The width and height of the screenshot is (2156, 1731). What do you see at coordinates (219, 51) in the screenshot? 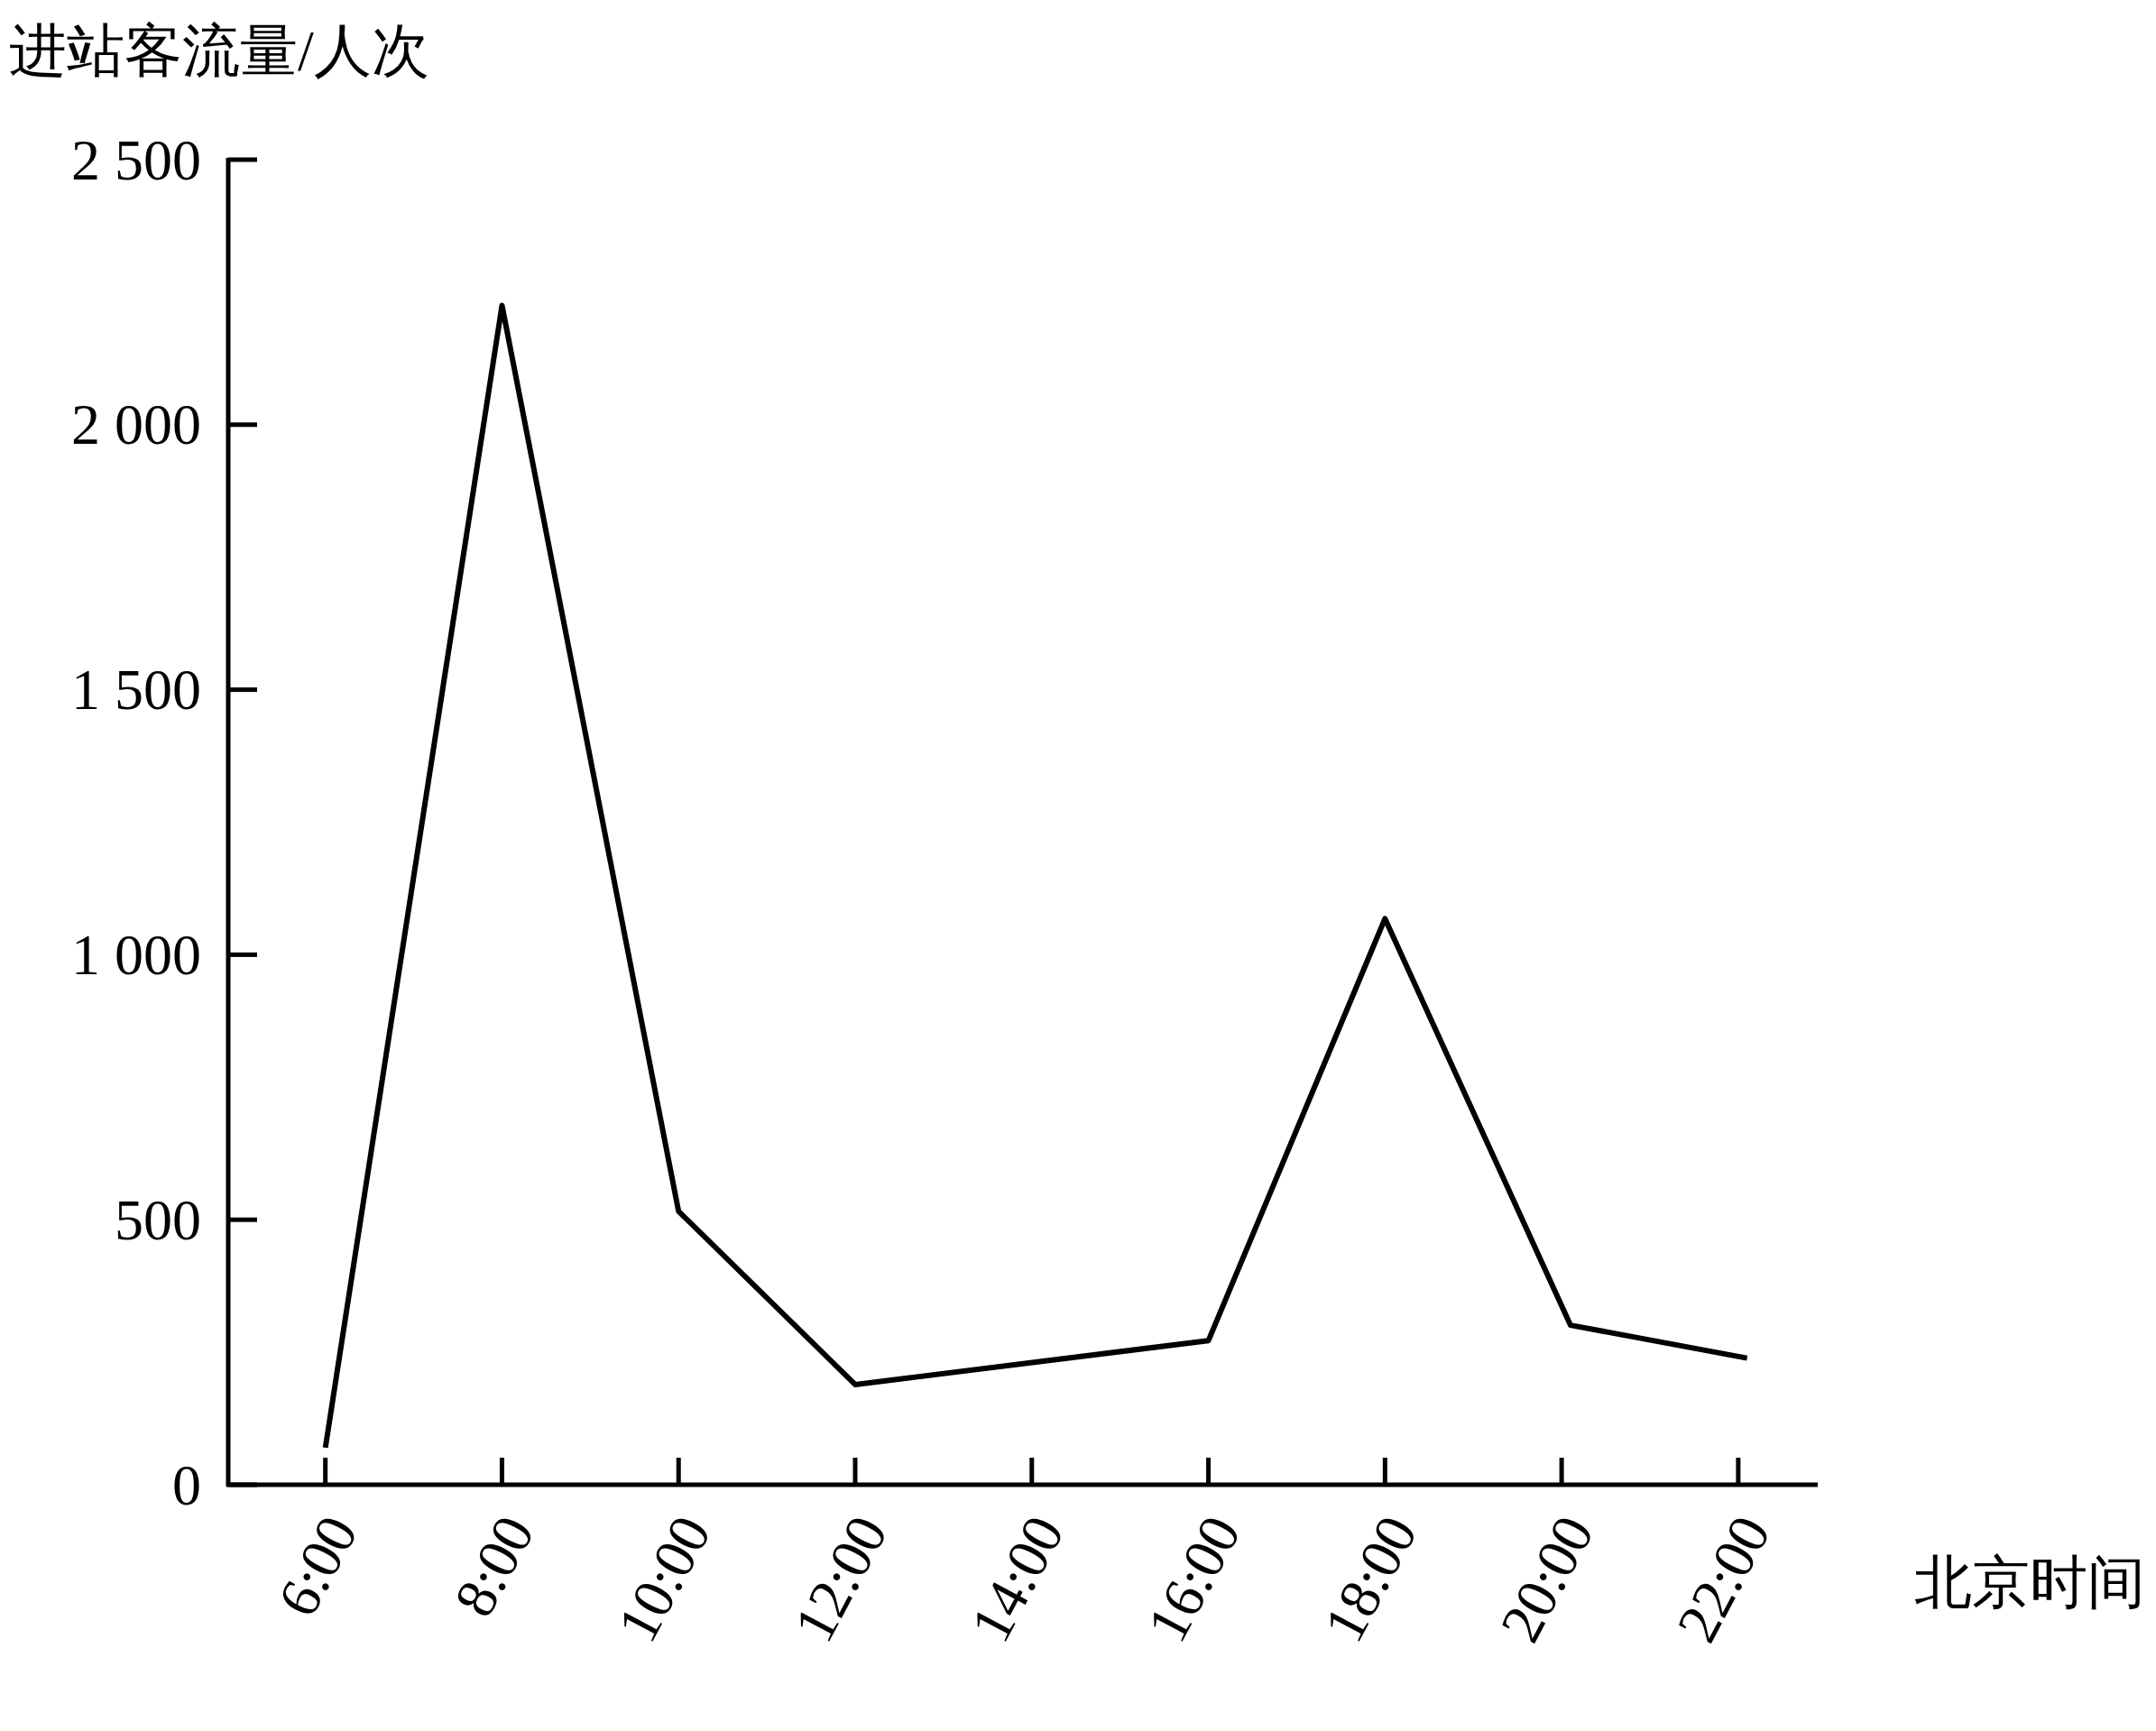
I see `ylabel: 进站客流量/人次` at bounding box center [219, 51].